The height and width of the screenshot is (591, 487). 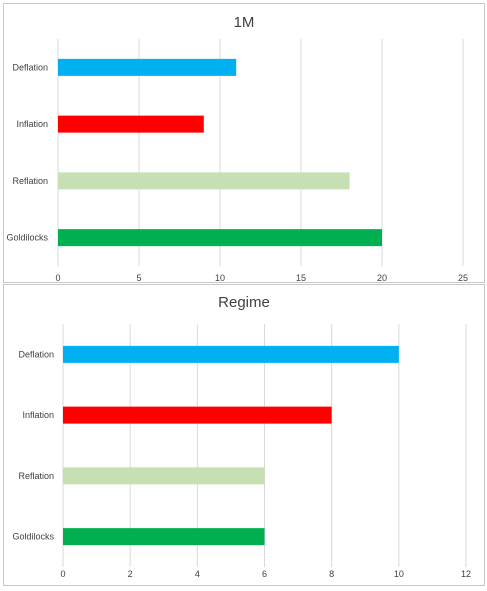 I want to click on chart-title: Regime, so click(x=244, y=302).